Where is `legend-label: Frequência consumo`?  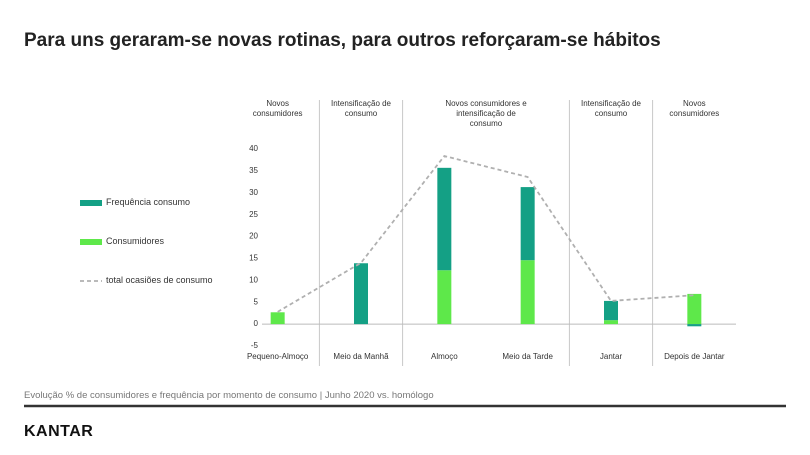 legend-label: Frequência consumo is located at coordinates (148, 202).